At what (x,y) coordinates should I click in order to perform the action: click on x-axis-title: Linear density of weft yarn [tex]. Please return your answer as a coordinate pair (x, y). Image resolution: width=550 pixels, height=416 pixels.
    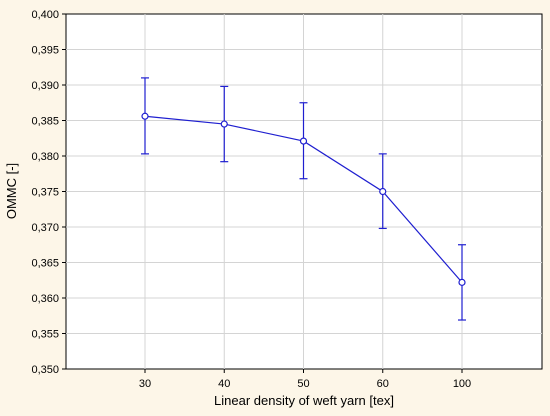
    Looking at the image, I should click on (304, 400).